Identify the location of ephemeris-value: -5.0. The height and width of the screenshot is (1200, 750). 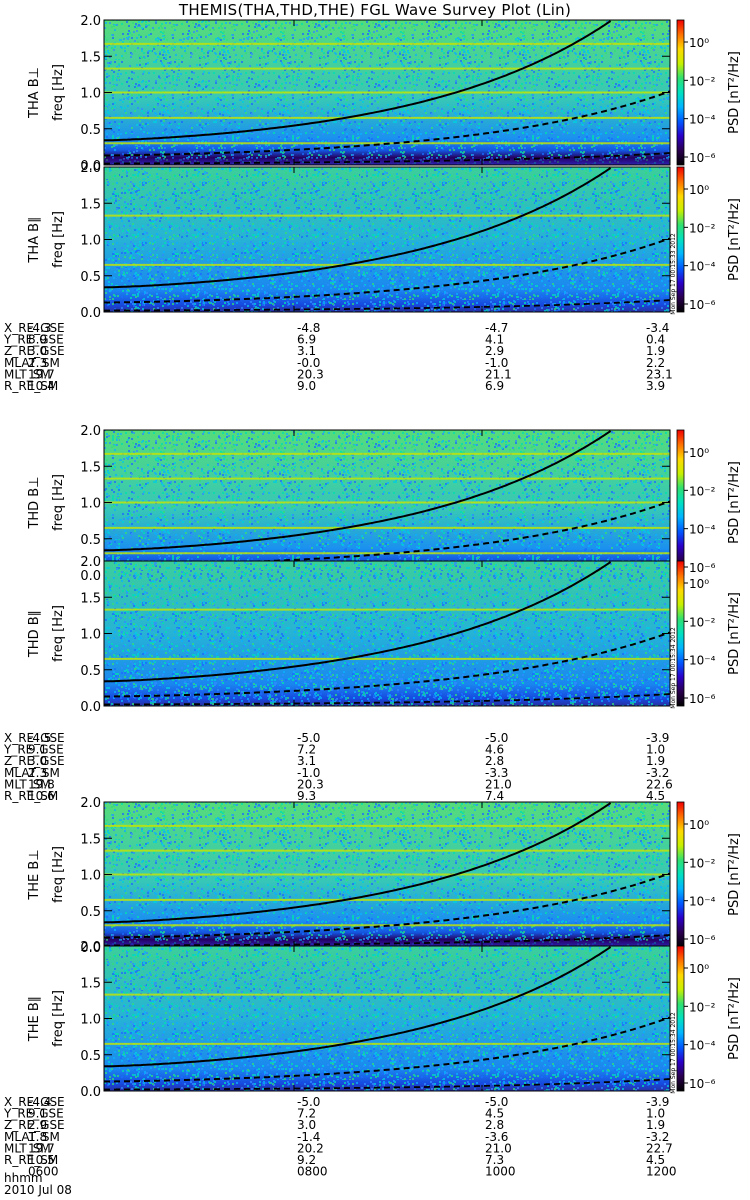
(496, 738).